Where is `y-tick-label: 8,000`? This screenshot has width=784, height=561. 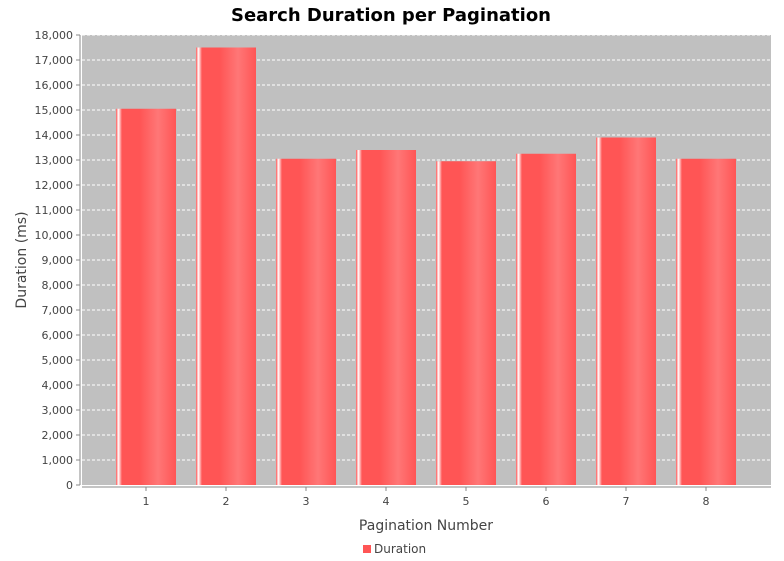 y-tick-label: 8,000 is located at coordinates (58, 285).